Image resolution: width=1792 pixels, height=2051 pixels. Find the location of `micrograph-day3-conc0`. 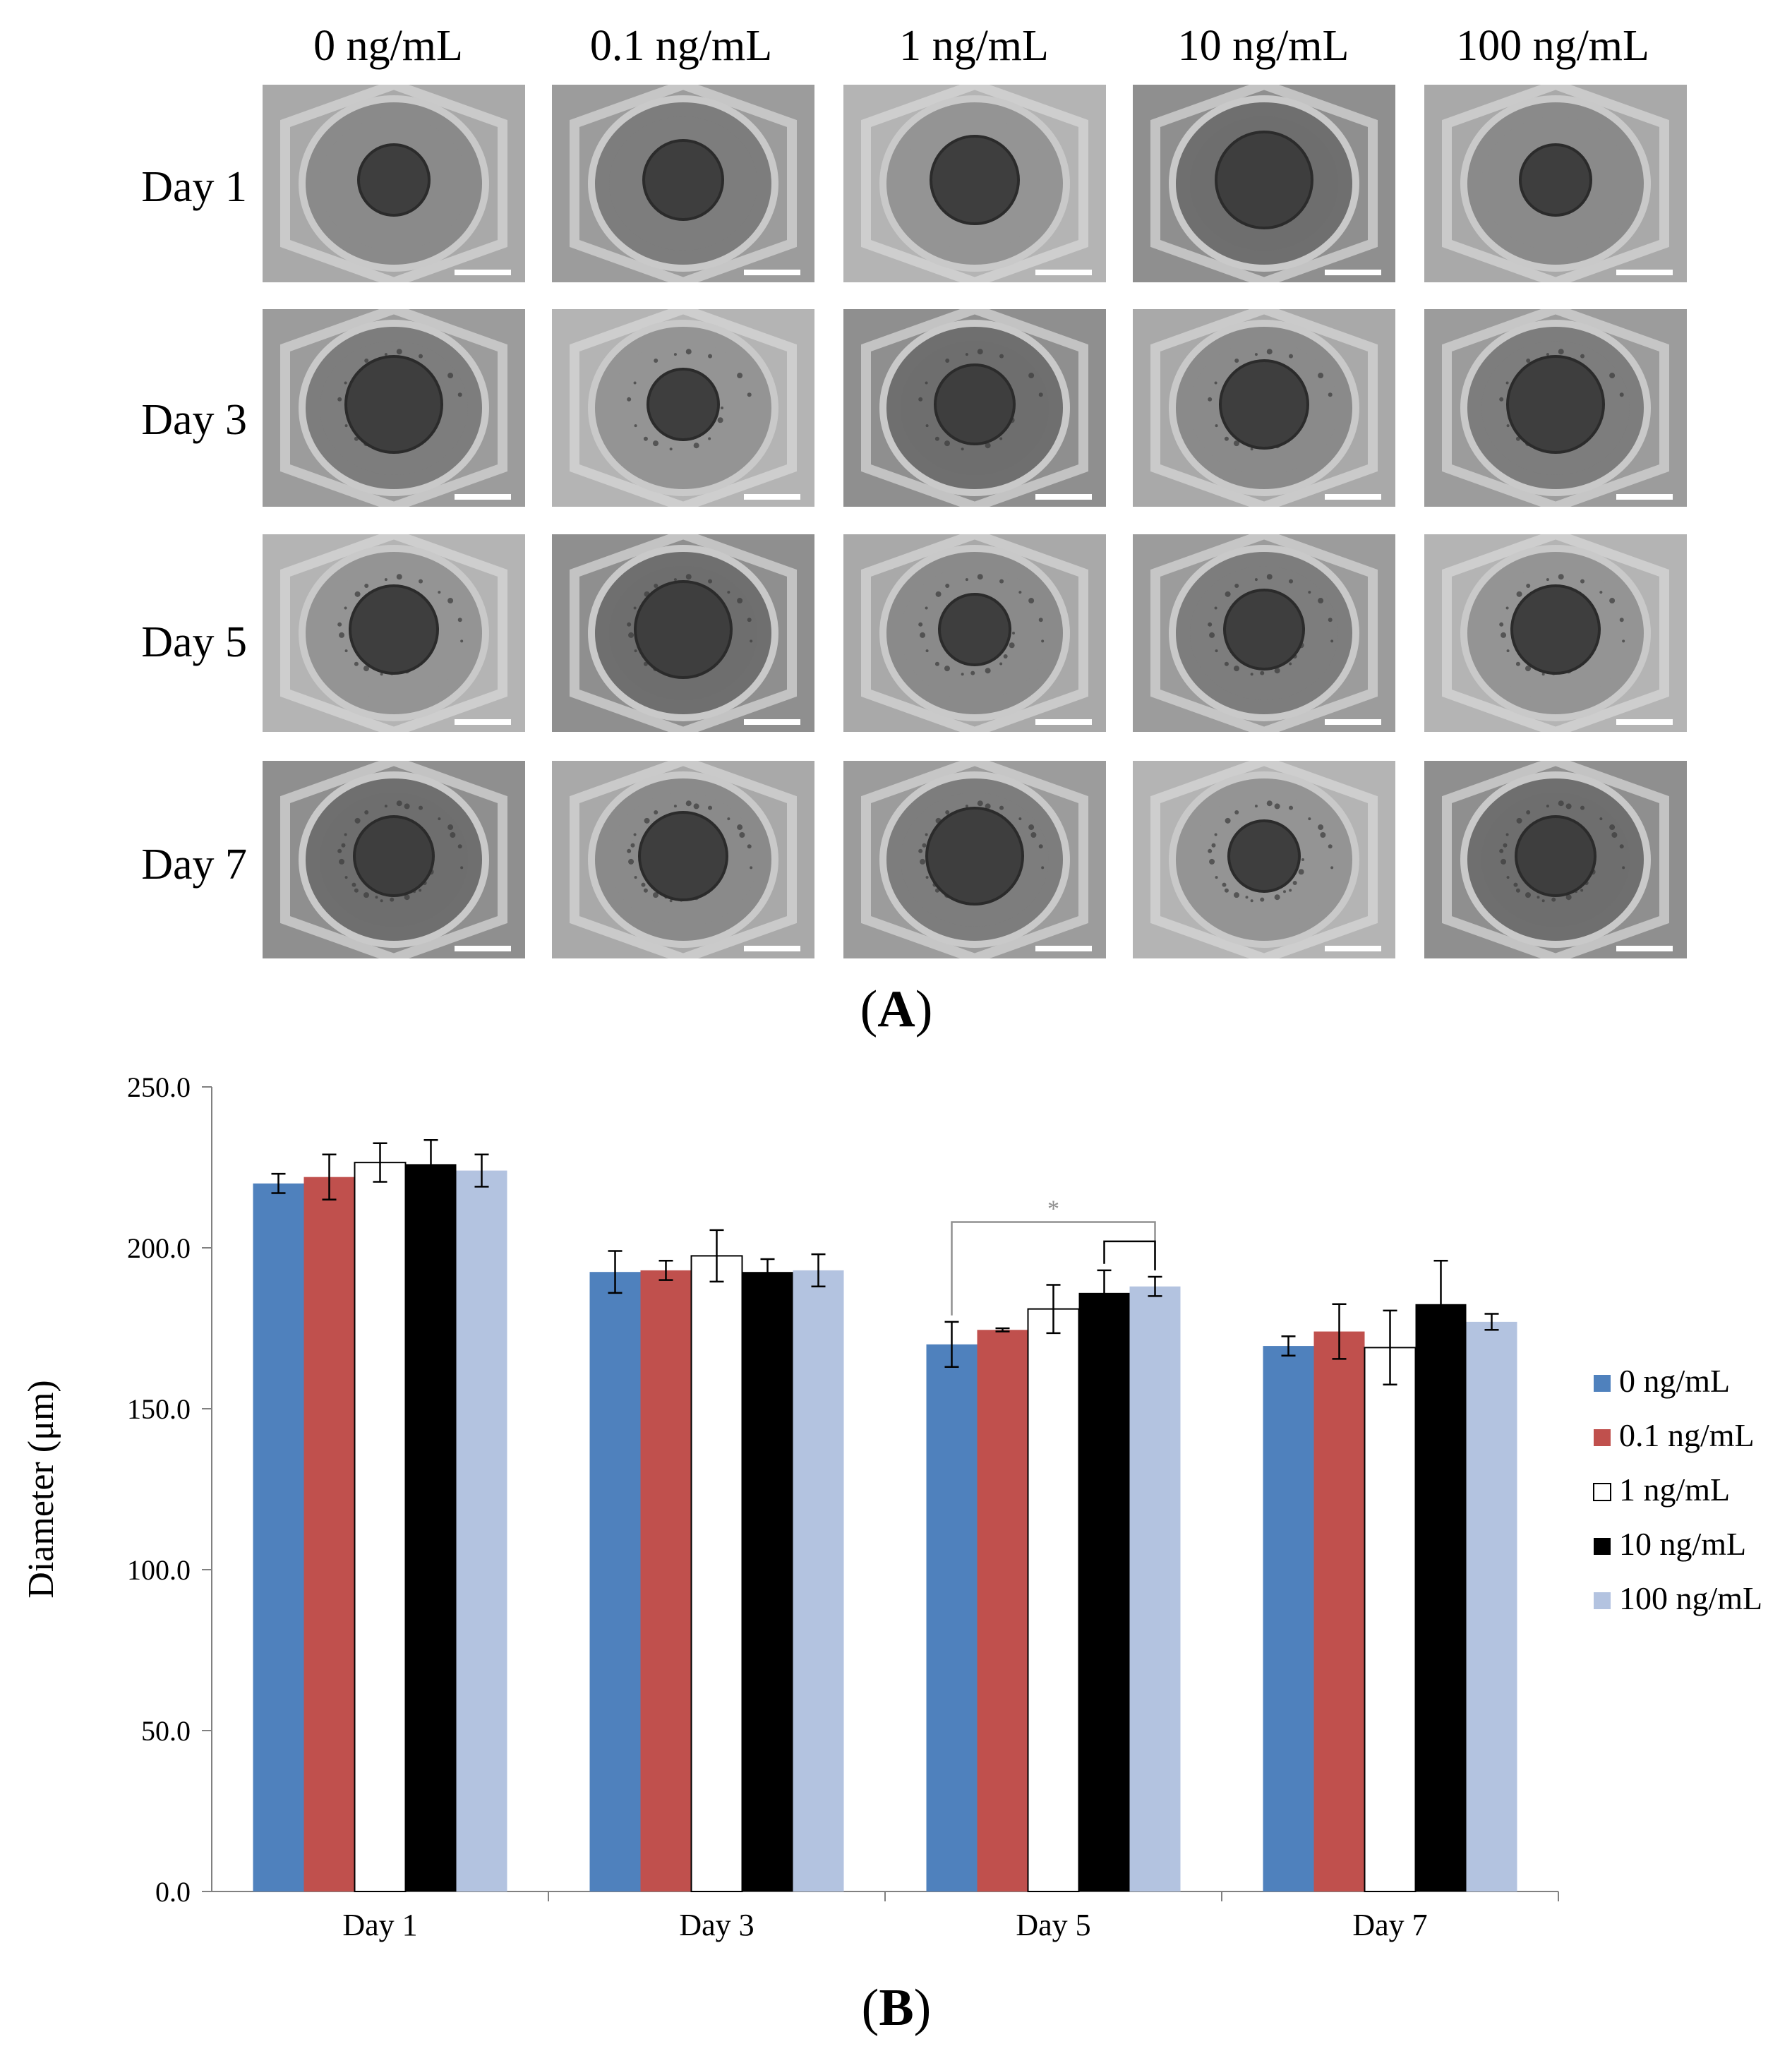

micrograph-day3-conc0 is located at coordinates (394, 408).